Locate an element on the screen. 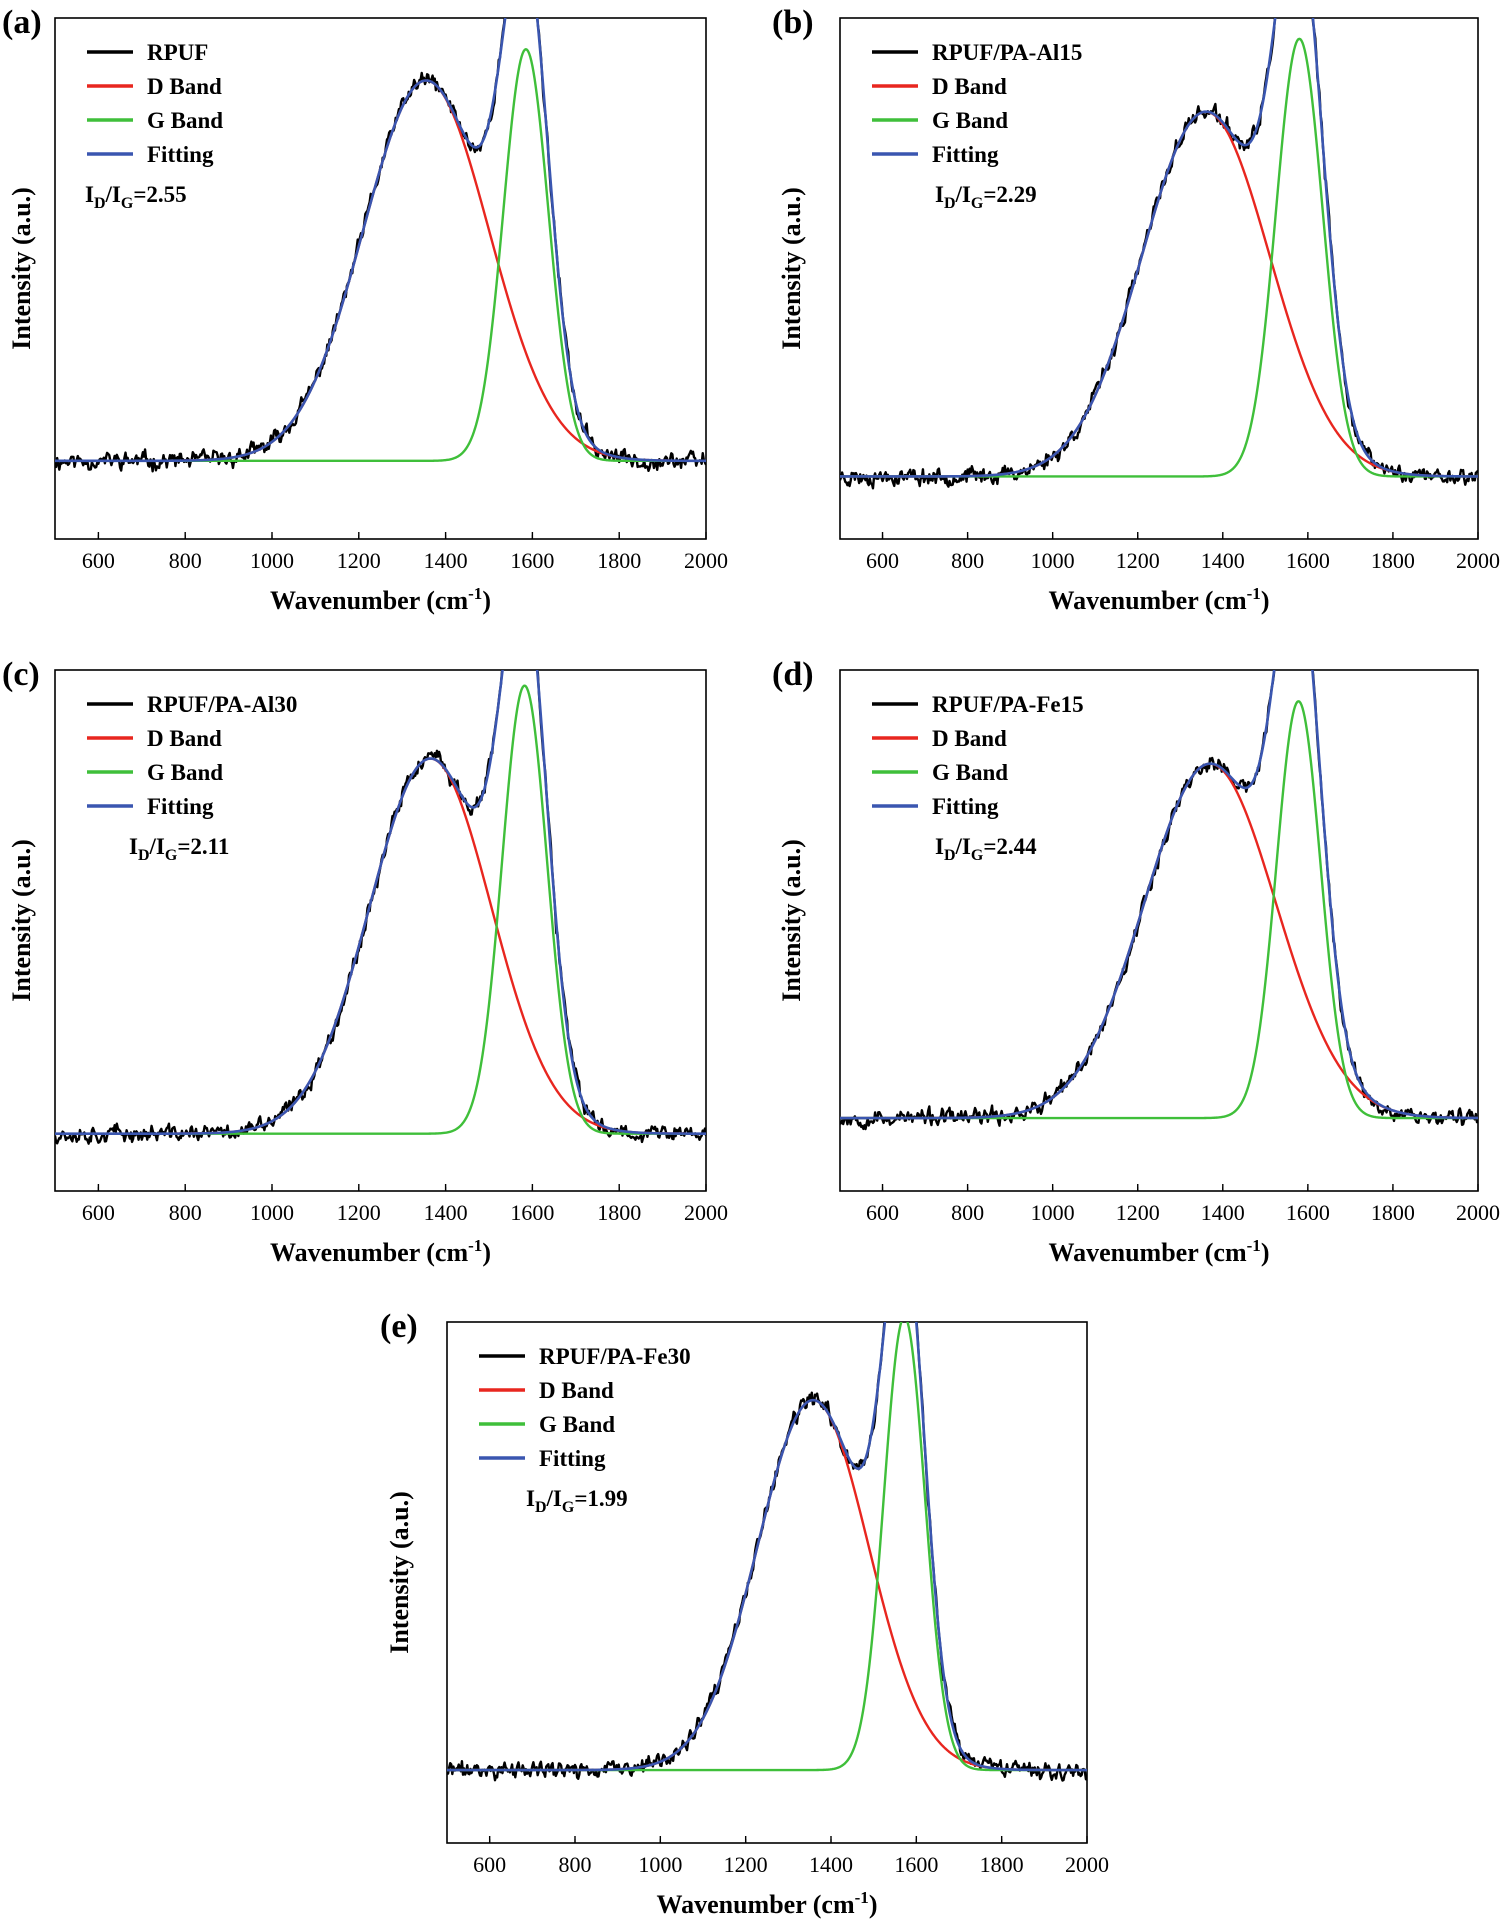 The width and height of the screenshot is (1505, 1926). panel-letter: (b) is located at coordinates (793, 22).